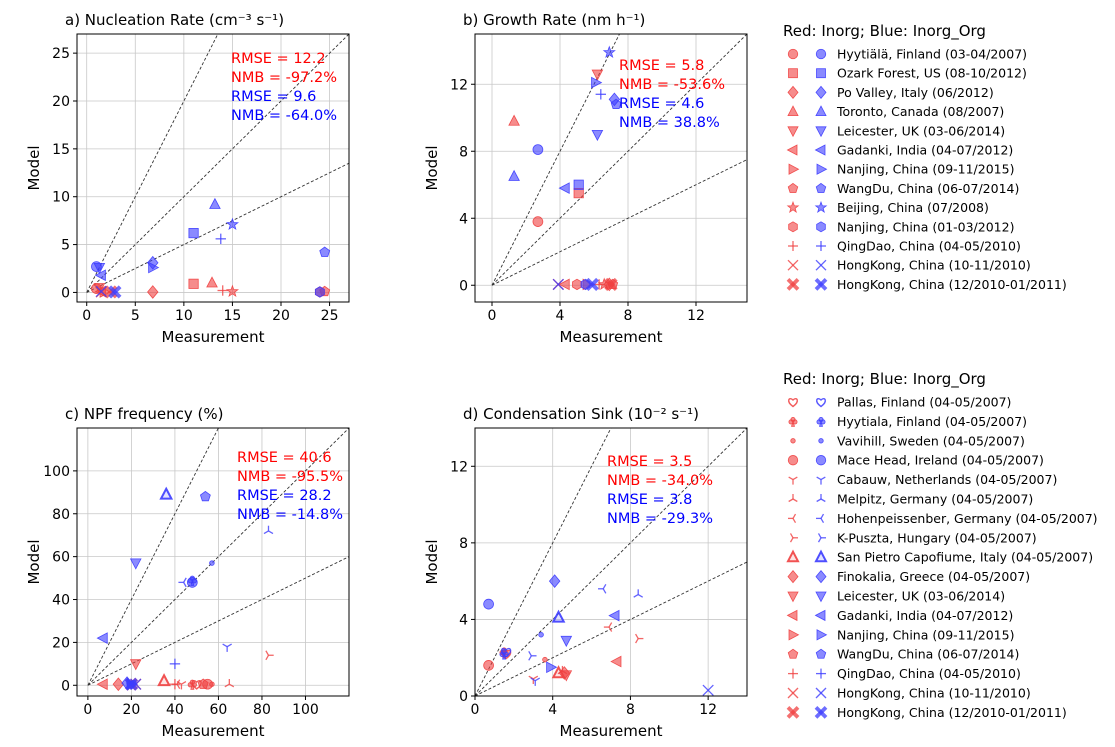  Describe the element at coordinates (649, 462) in the screenshot. I see `stat-rmse: RMSE = 3.5` at that location.